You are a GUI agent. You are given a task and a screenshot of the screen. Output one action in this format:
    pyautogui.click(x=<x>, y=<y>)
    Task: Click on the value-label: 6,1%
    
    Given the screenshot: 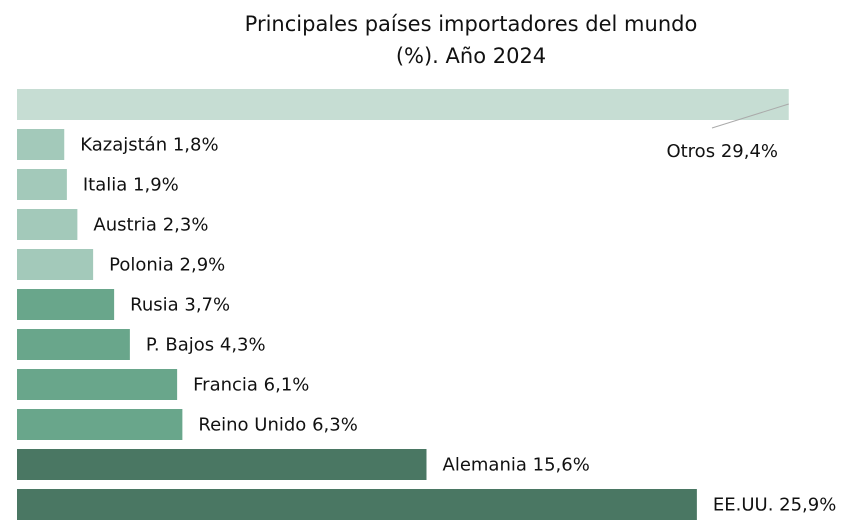 What is the action you would take?
    pyautogui.click(x=287, y=385)
    